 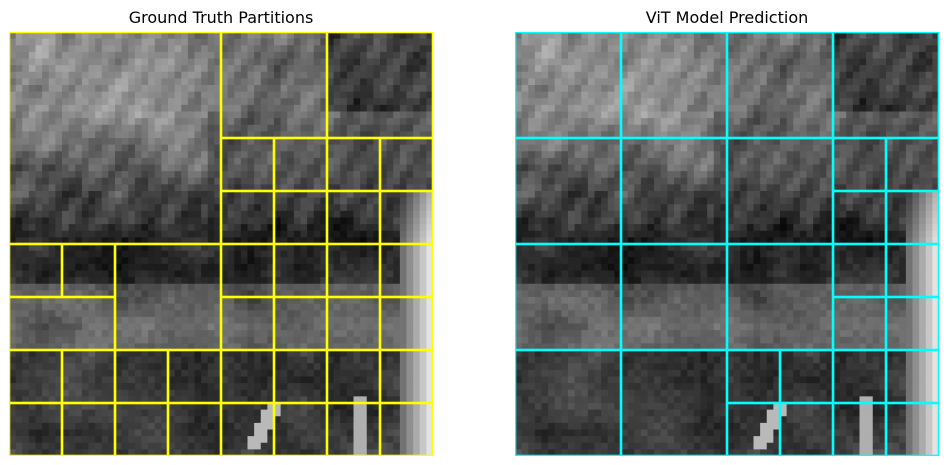 I want to click on panel-title: Ground Truth Partitions, so click(x=221, y=17).